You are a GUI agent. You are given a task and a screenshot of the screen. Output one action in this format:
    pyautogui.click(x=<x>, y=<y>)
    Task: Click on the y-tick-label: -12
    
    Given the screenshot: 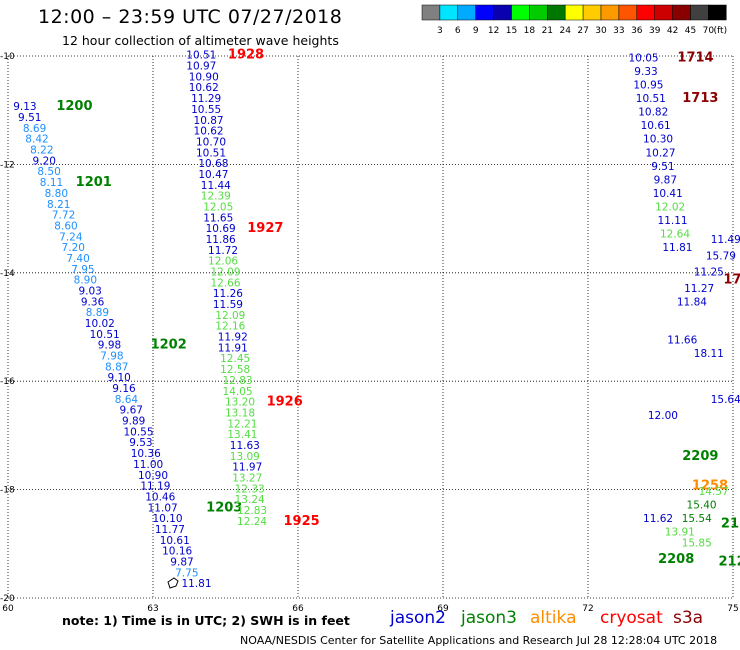 What is the action you would take?
    pyautogui.click(x=7, y=165)
    